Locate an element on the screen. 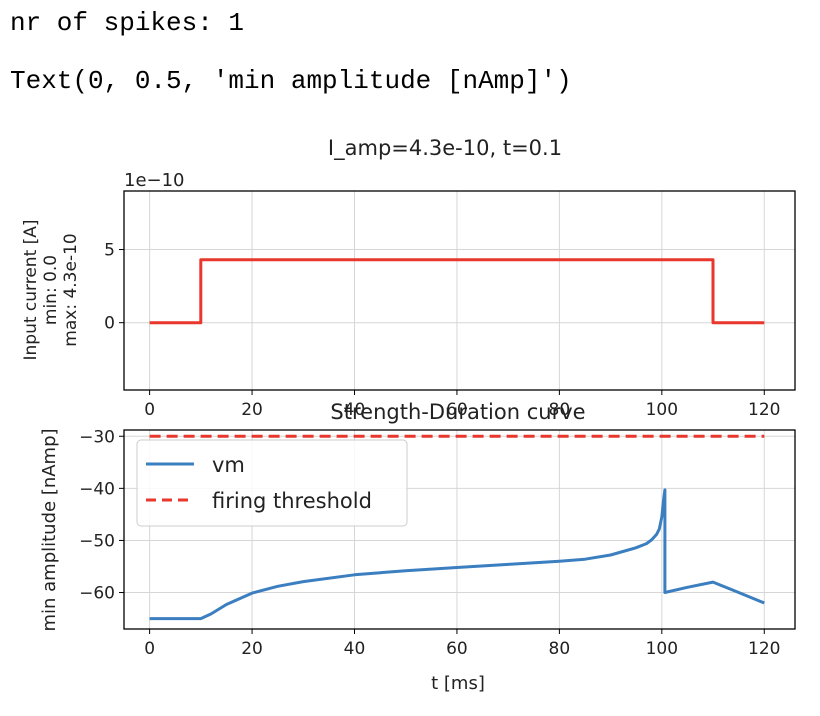 The width and height of the screenshot is (820, 716). bottom-x-tick-label: 100 is located at coordinates (662, 649).